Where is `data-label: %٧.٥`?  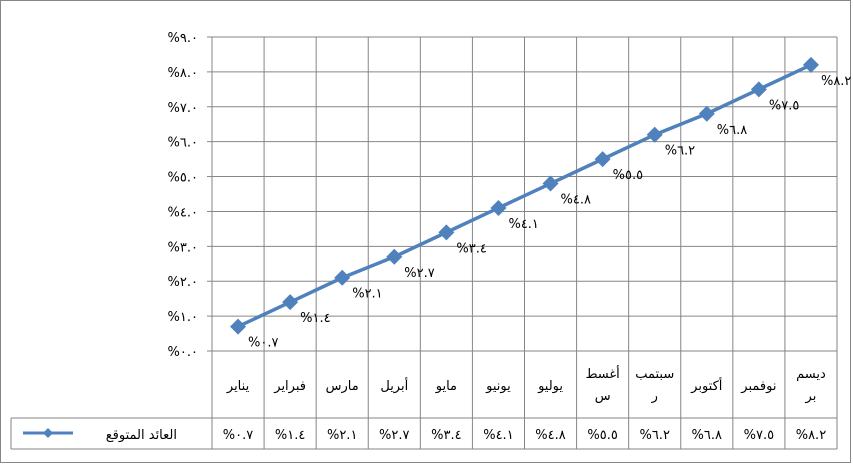 data-label: %٧.٥ is located at coordinates (784, 105).